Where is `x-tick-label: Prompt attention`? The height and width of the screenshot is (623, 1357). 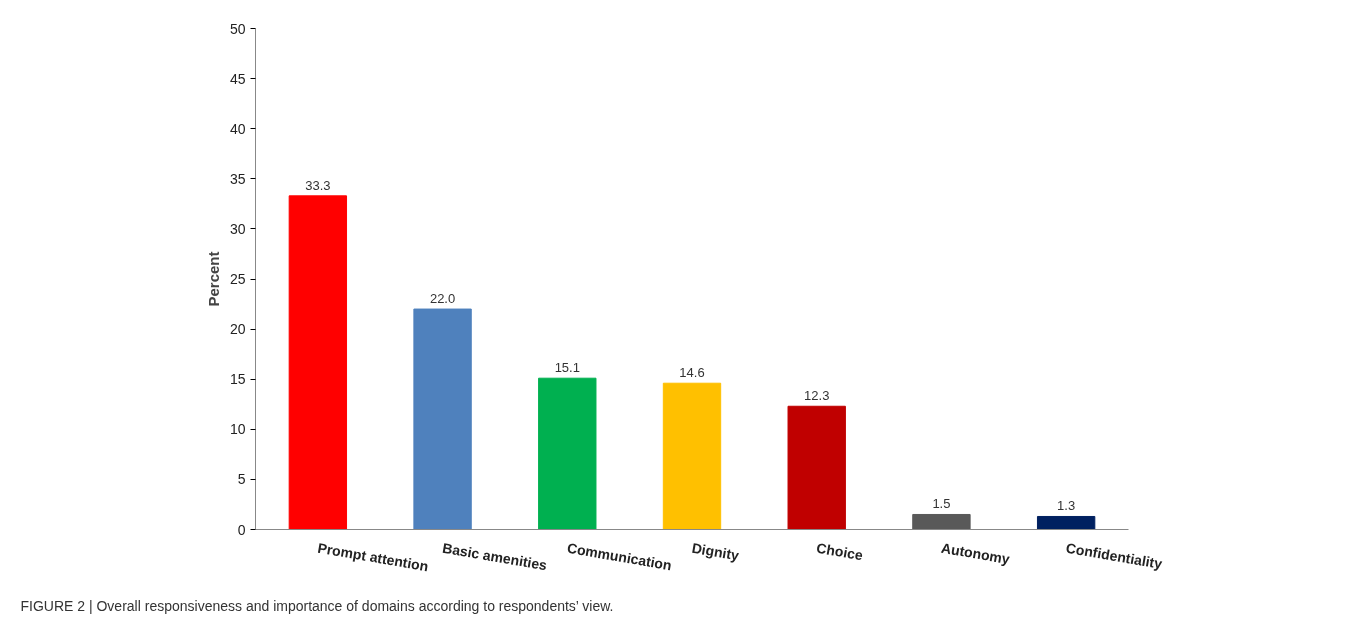 x-tick-label: Prompt attention is located at coordinates (373, 557).